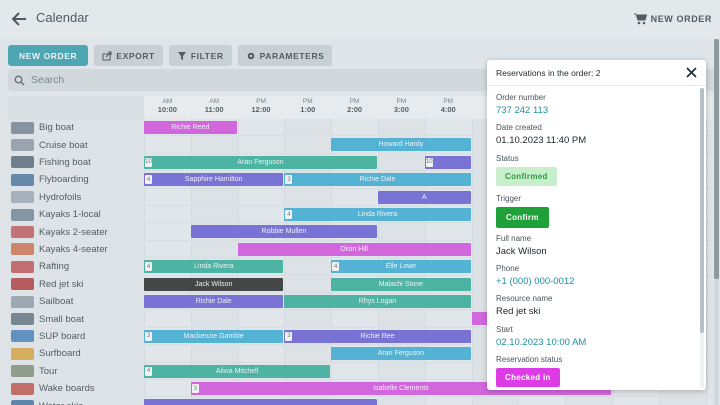 The image size is (720, 405). I want to click on resource-row: Hydrofoils A, so click(360, 197).